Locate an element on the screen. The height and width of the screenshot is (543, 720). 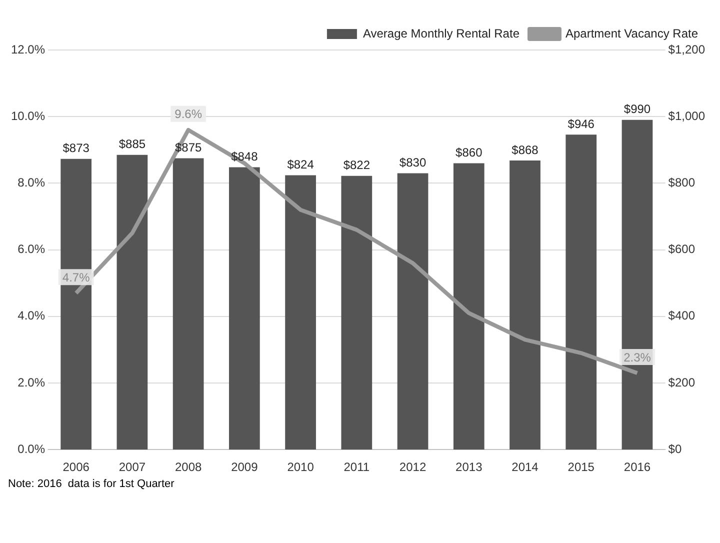
y2-tick-label: $200 is located at coordinates (682, 382).